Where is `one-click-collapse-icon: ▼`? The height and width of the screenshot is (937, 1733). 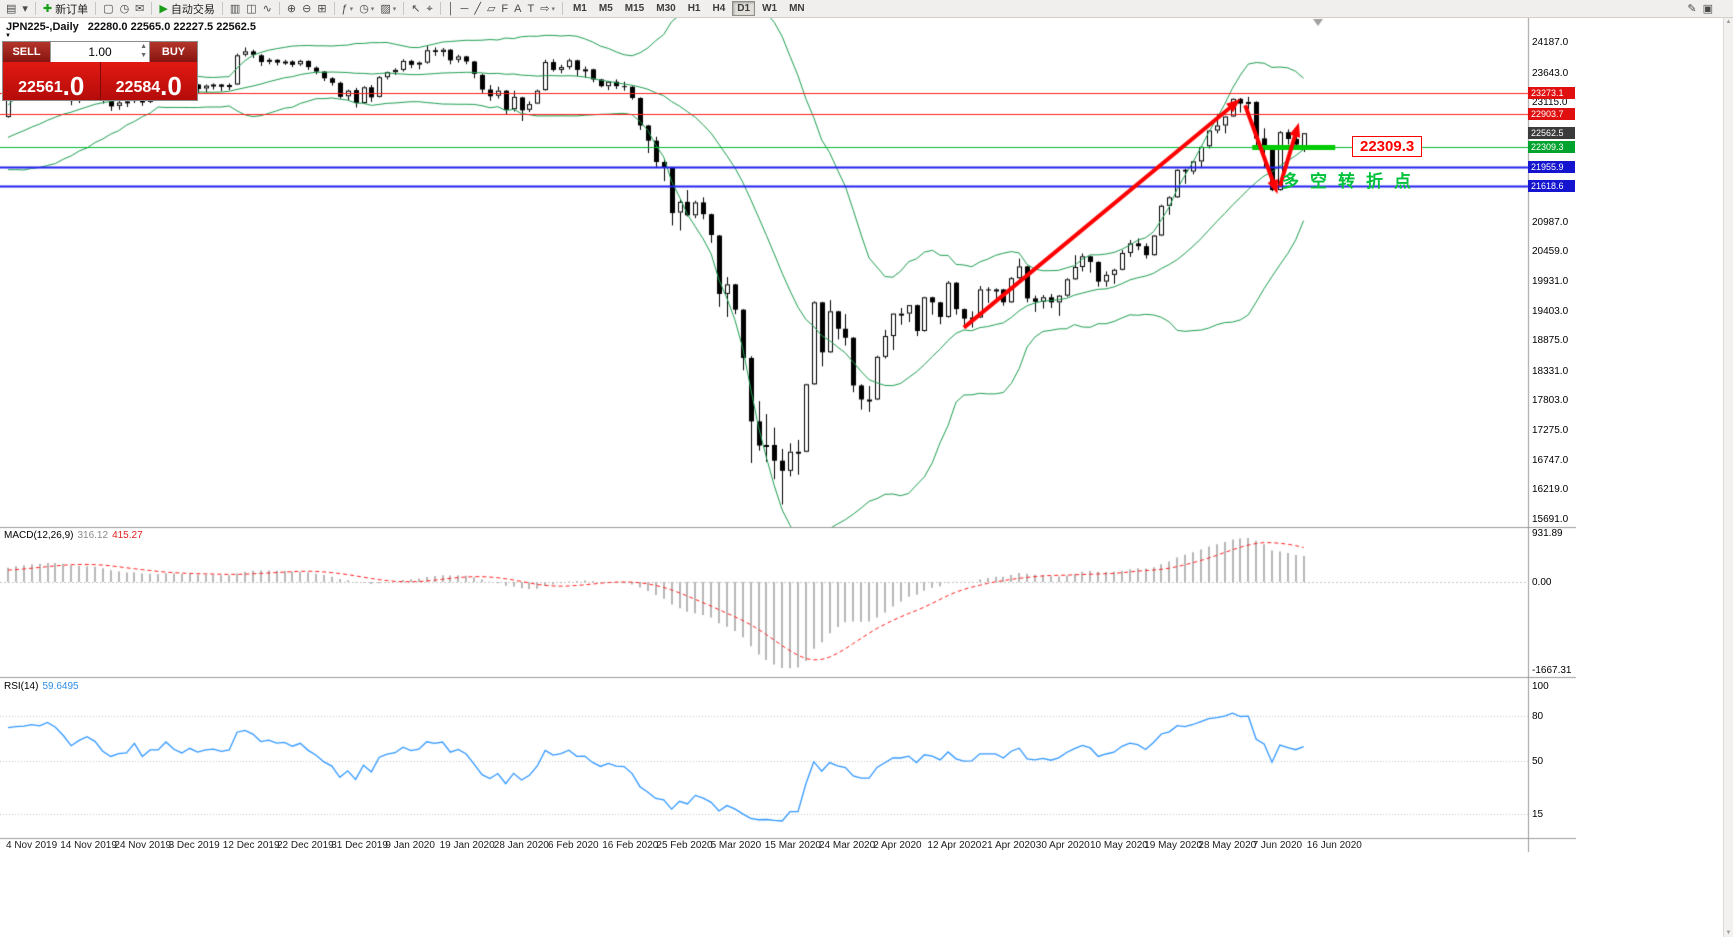 one-click-collapse-icon: ▼ is located at coordinates (8, 36).